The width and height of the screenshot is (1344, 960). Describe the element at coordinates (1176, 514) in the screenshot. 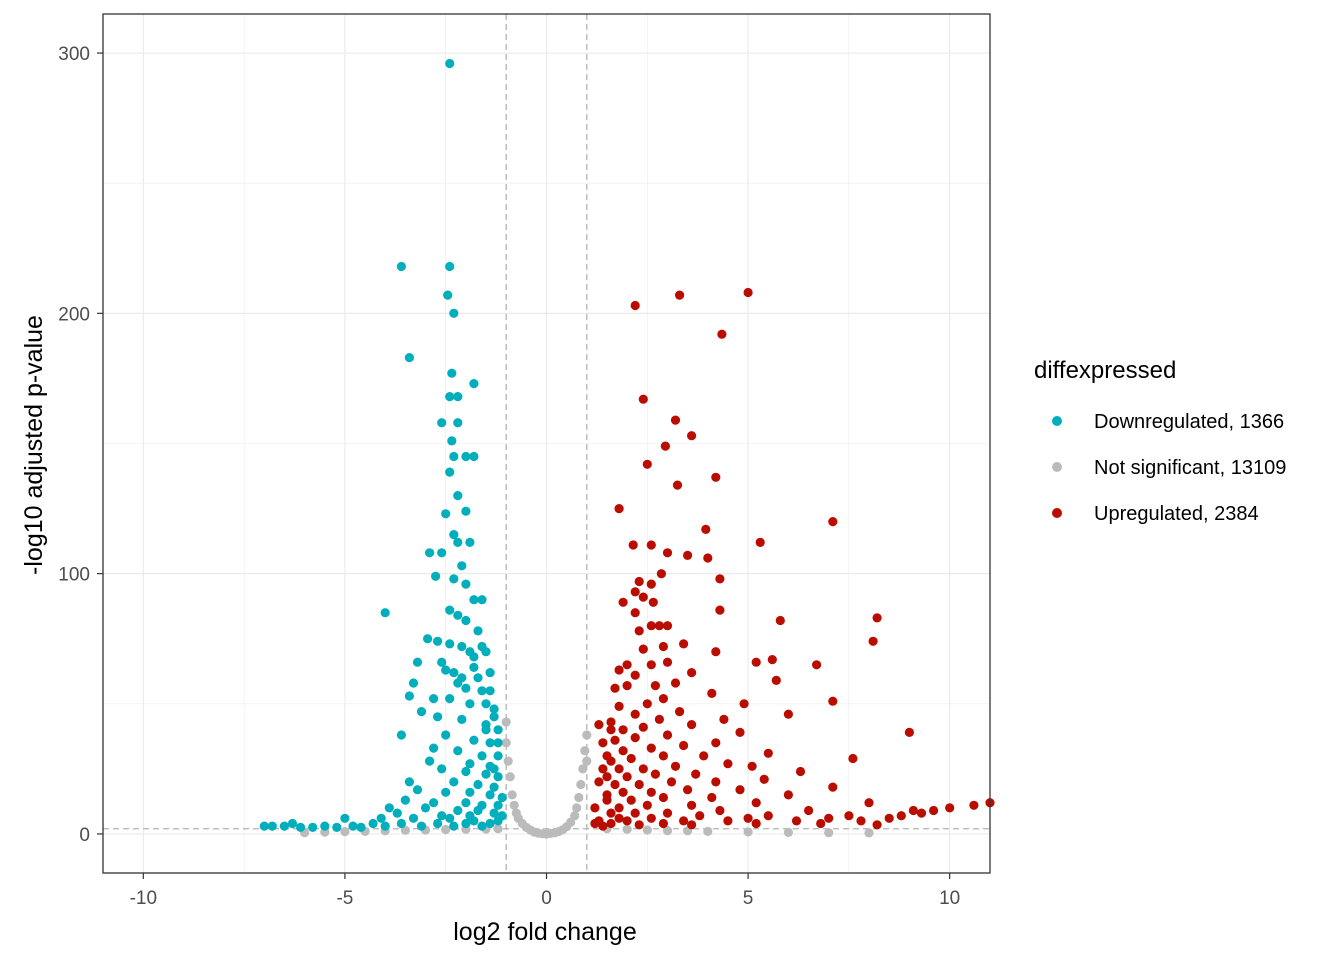

I see `legend-label-upregulated: Upregulated, 2384` at that location.